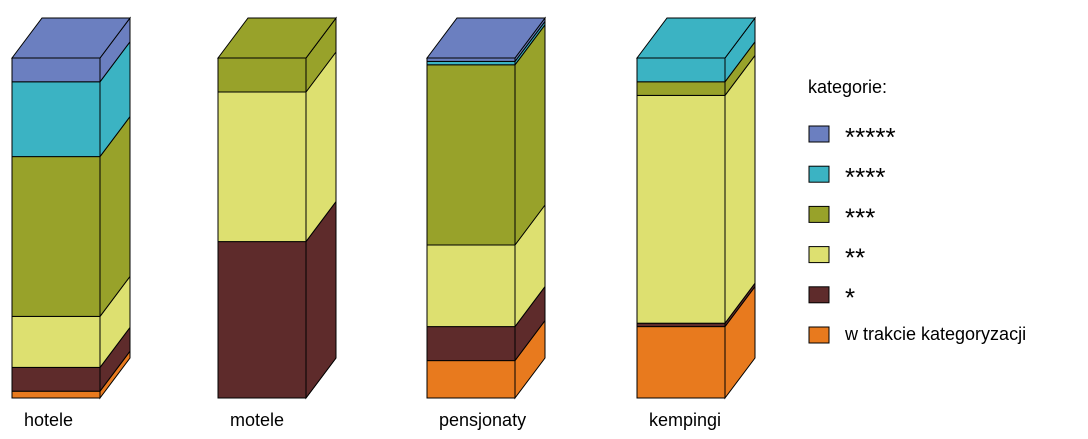  Describe the element at coordinates (865, 177) in the screenshot. I see `legend-label: ****` at that location.